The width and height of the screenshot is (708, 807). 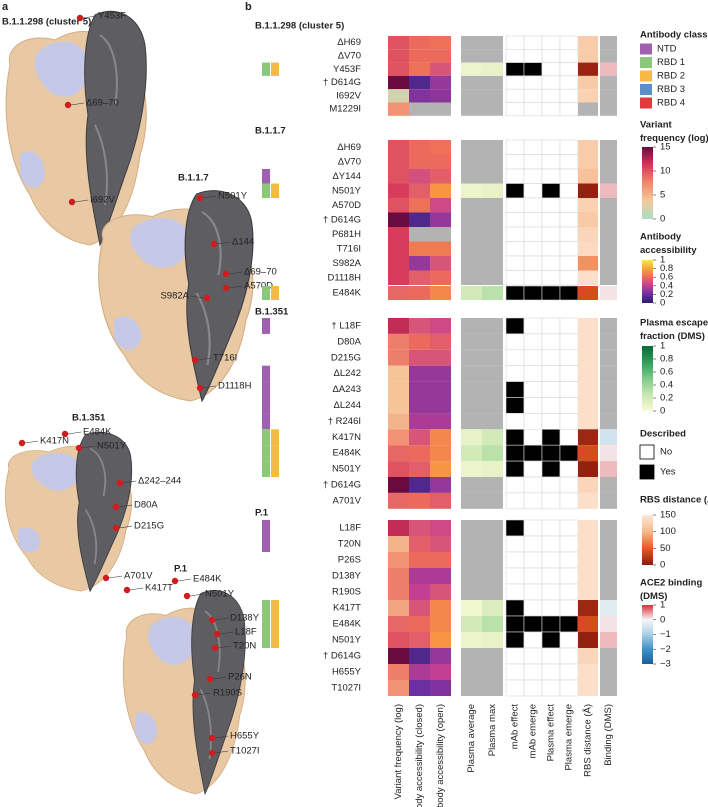 What do you see at coordinates (671, 62) in the screenshot?
I see `legend-label: RBD 1` at bounding box center [671, 62].